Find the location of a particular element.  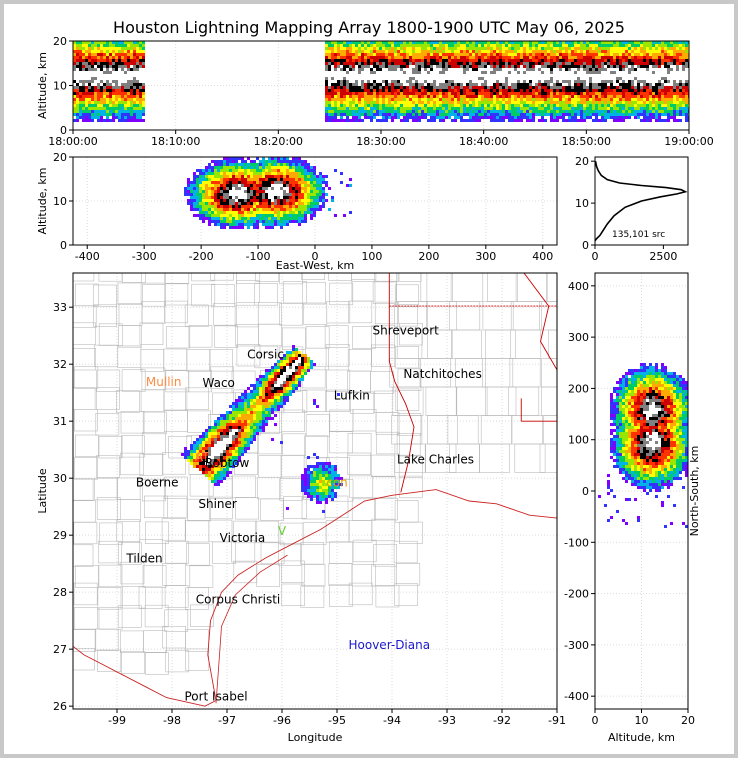

north-south-yaxis-tick-label: 0 is located at coordinates (585, 491).